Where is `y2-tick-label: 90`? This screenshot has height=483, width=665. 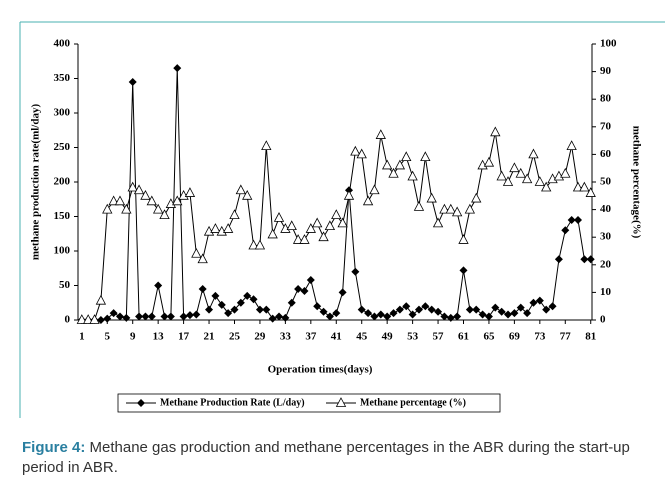 y2-tick-label: 90 is located at coordinates (606, 71).